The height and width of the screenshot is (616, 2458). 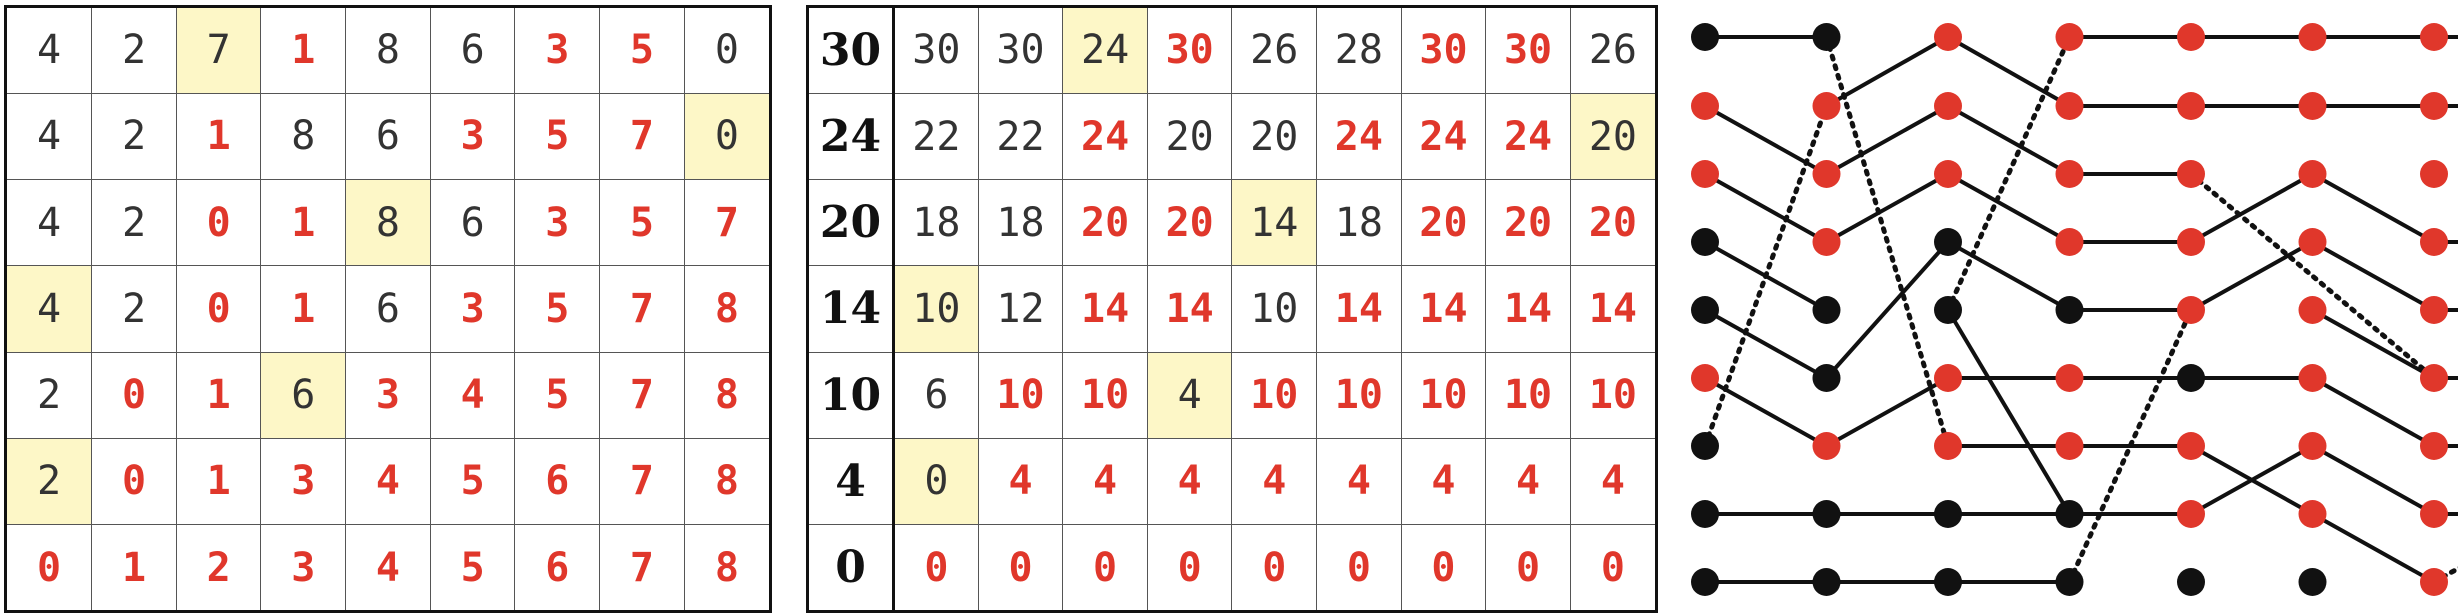 What do you see at coordinates (1359, 51) in the screenshot?
I see `table-cell: 28` at bounding box center [1359, 51].